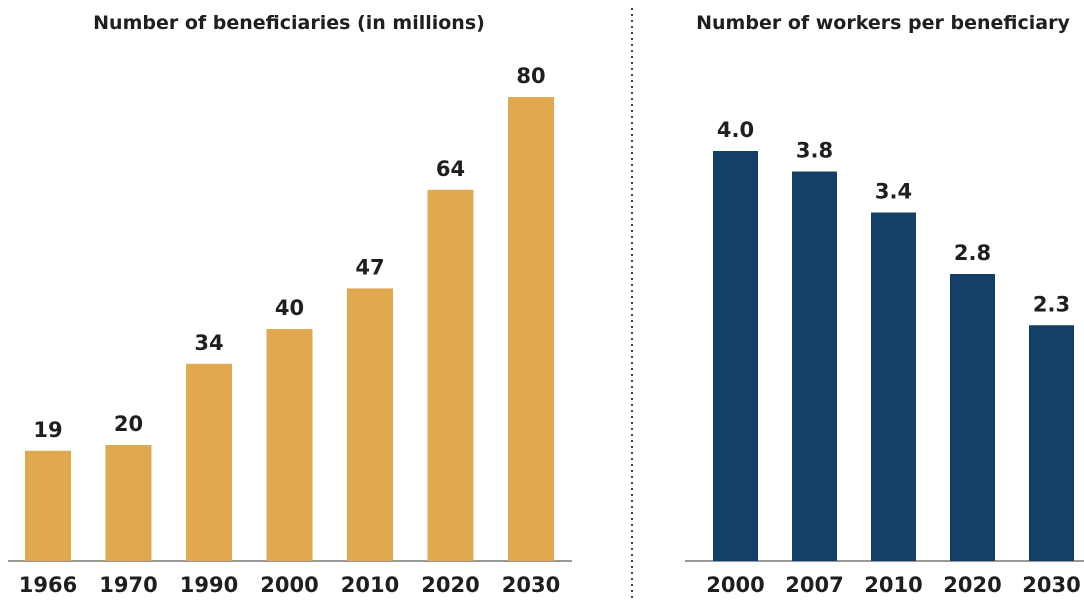  Describe the element at coordinates (289, 23) in the screenshot. I see `beneficiaries-chart-title: Number of beneficiaries (in millions)` at that location.